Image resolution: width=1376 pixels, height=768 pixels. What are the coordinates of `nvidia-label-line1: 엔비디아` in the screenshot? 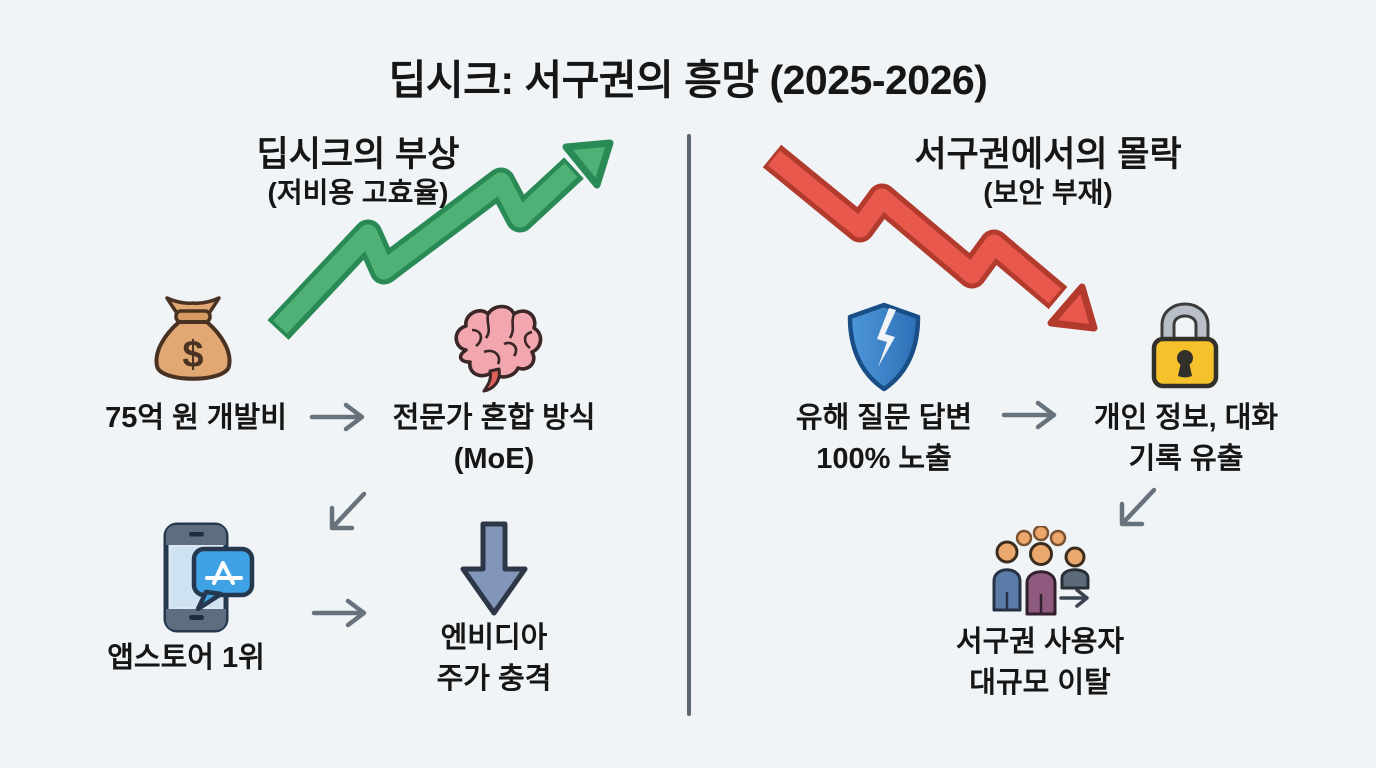 It's located at (494, 638).